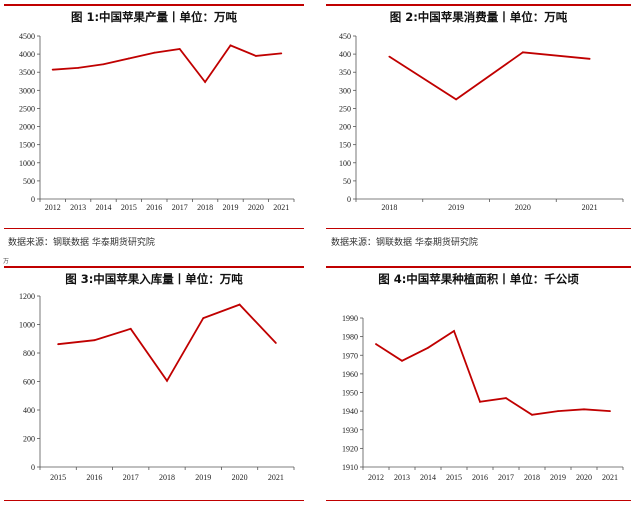 This screenshot has width=635, height=505. What do you see at coordinates (350, 318) in the screenshot?
I see `y-tick-label: 1990` at bounding box center [350, 318].